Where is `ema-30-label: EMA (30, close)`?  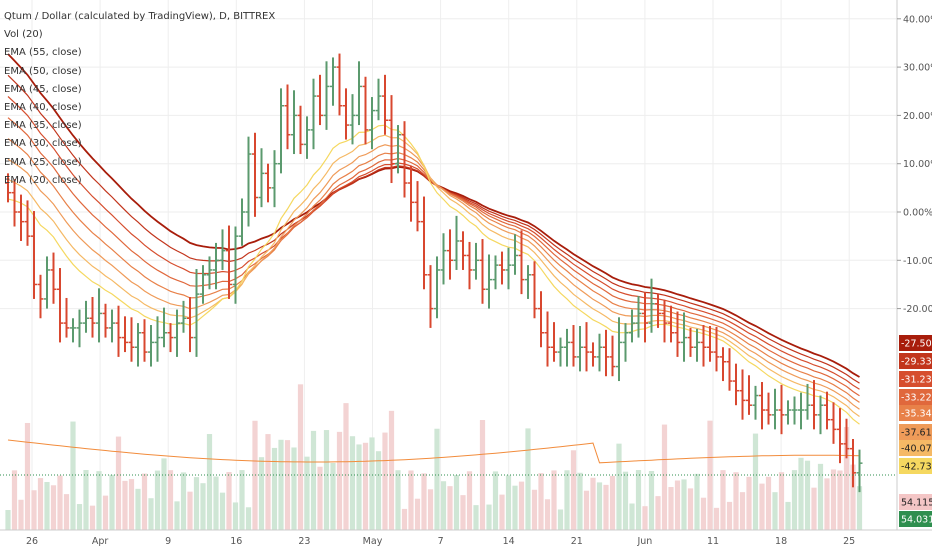
ema-30-label: EMA (30, close) is located at coordinates (43, 144).